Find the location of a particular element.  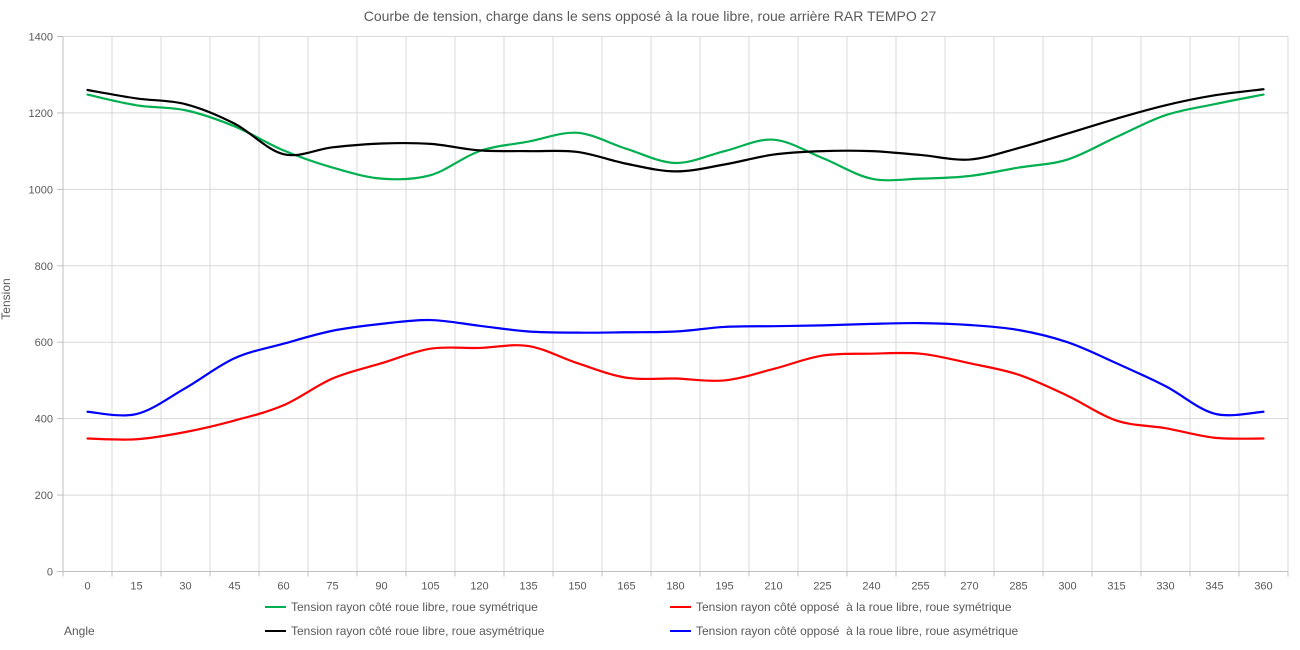

x-tick-label: 285 is located at coordinates (1018, 587).